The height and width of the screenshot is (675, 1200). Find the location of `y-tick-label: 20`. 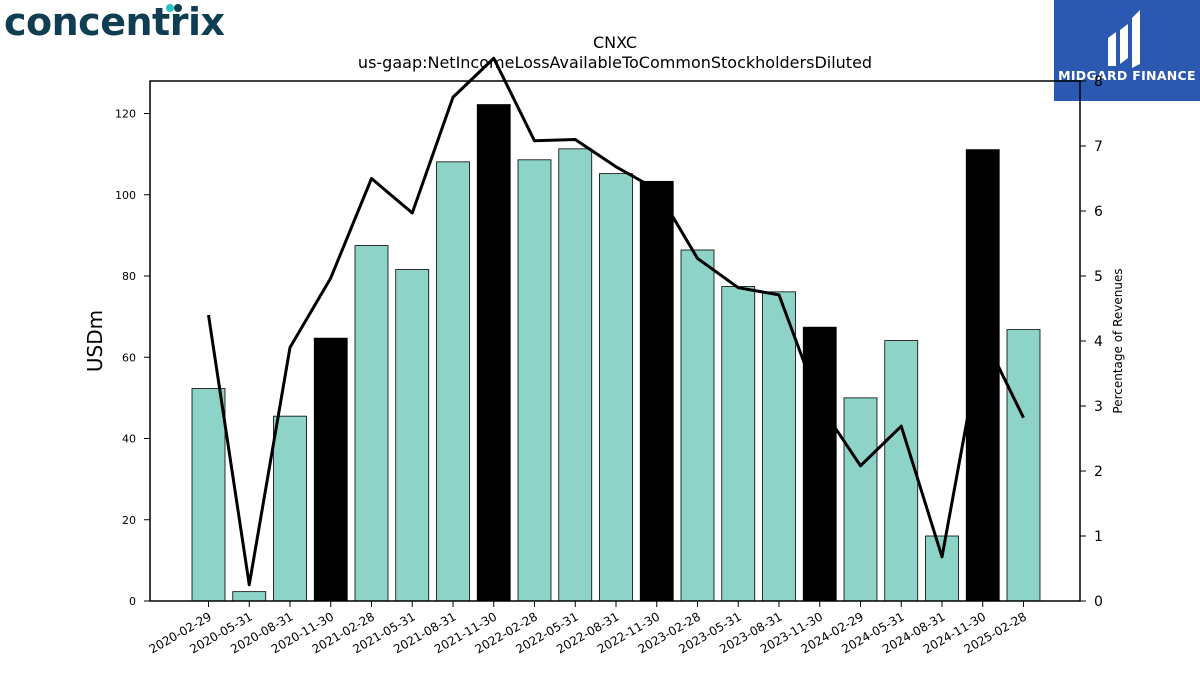

y-tick-label: 20 is located at coordinates (129, 520).